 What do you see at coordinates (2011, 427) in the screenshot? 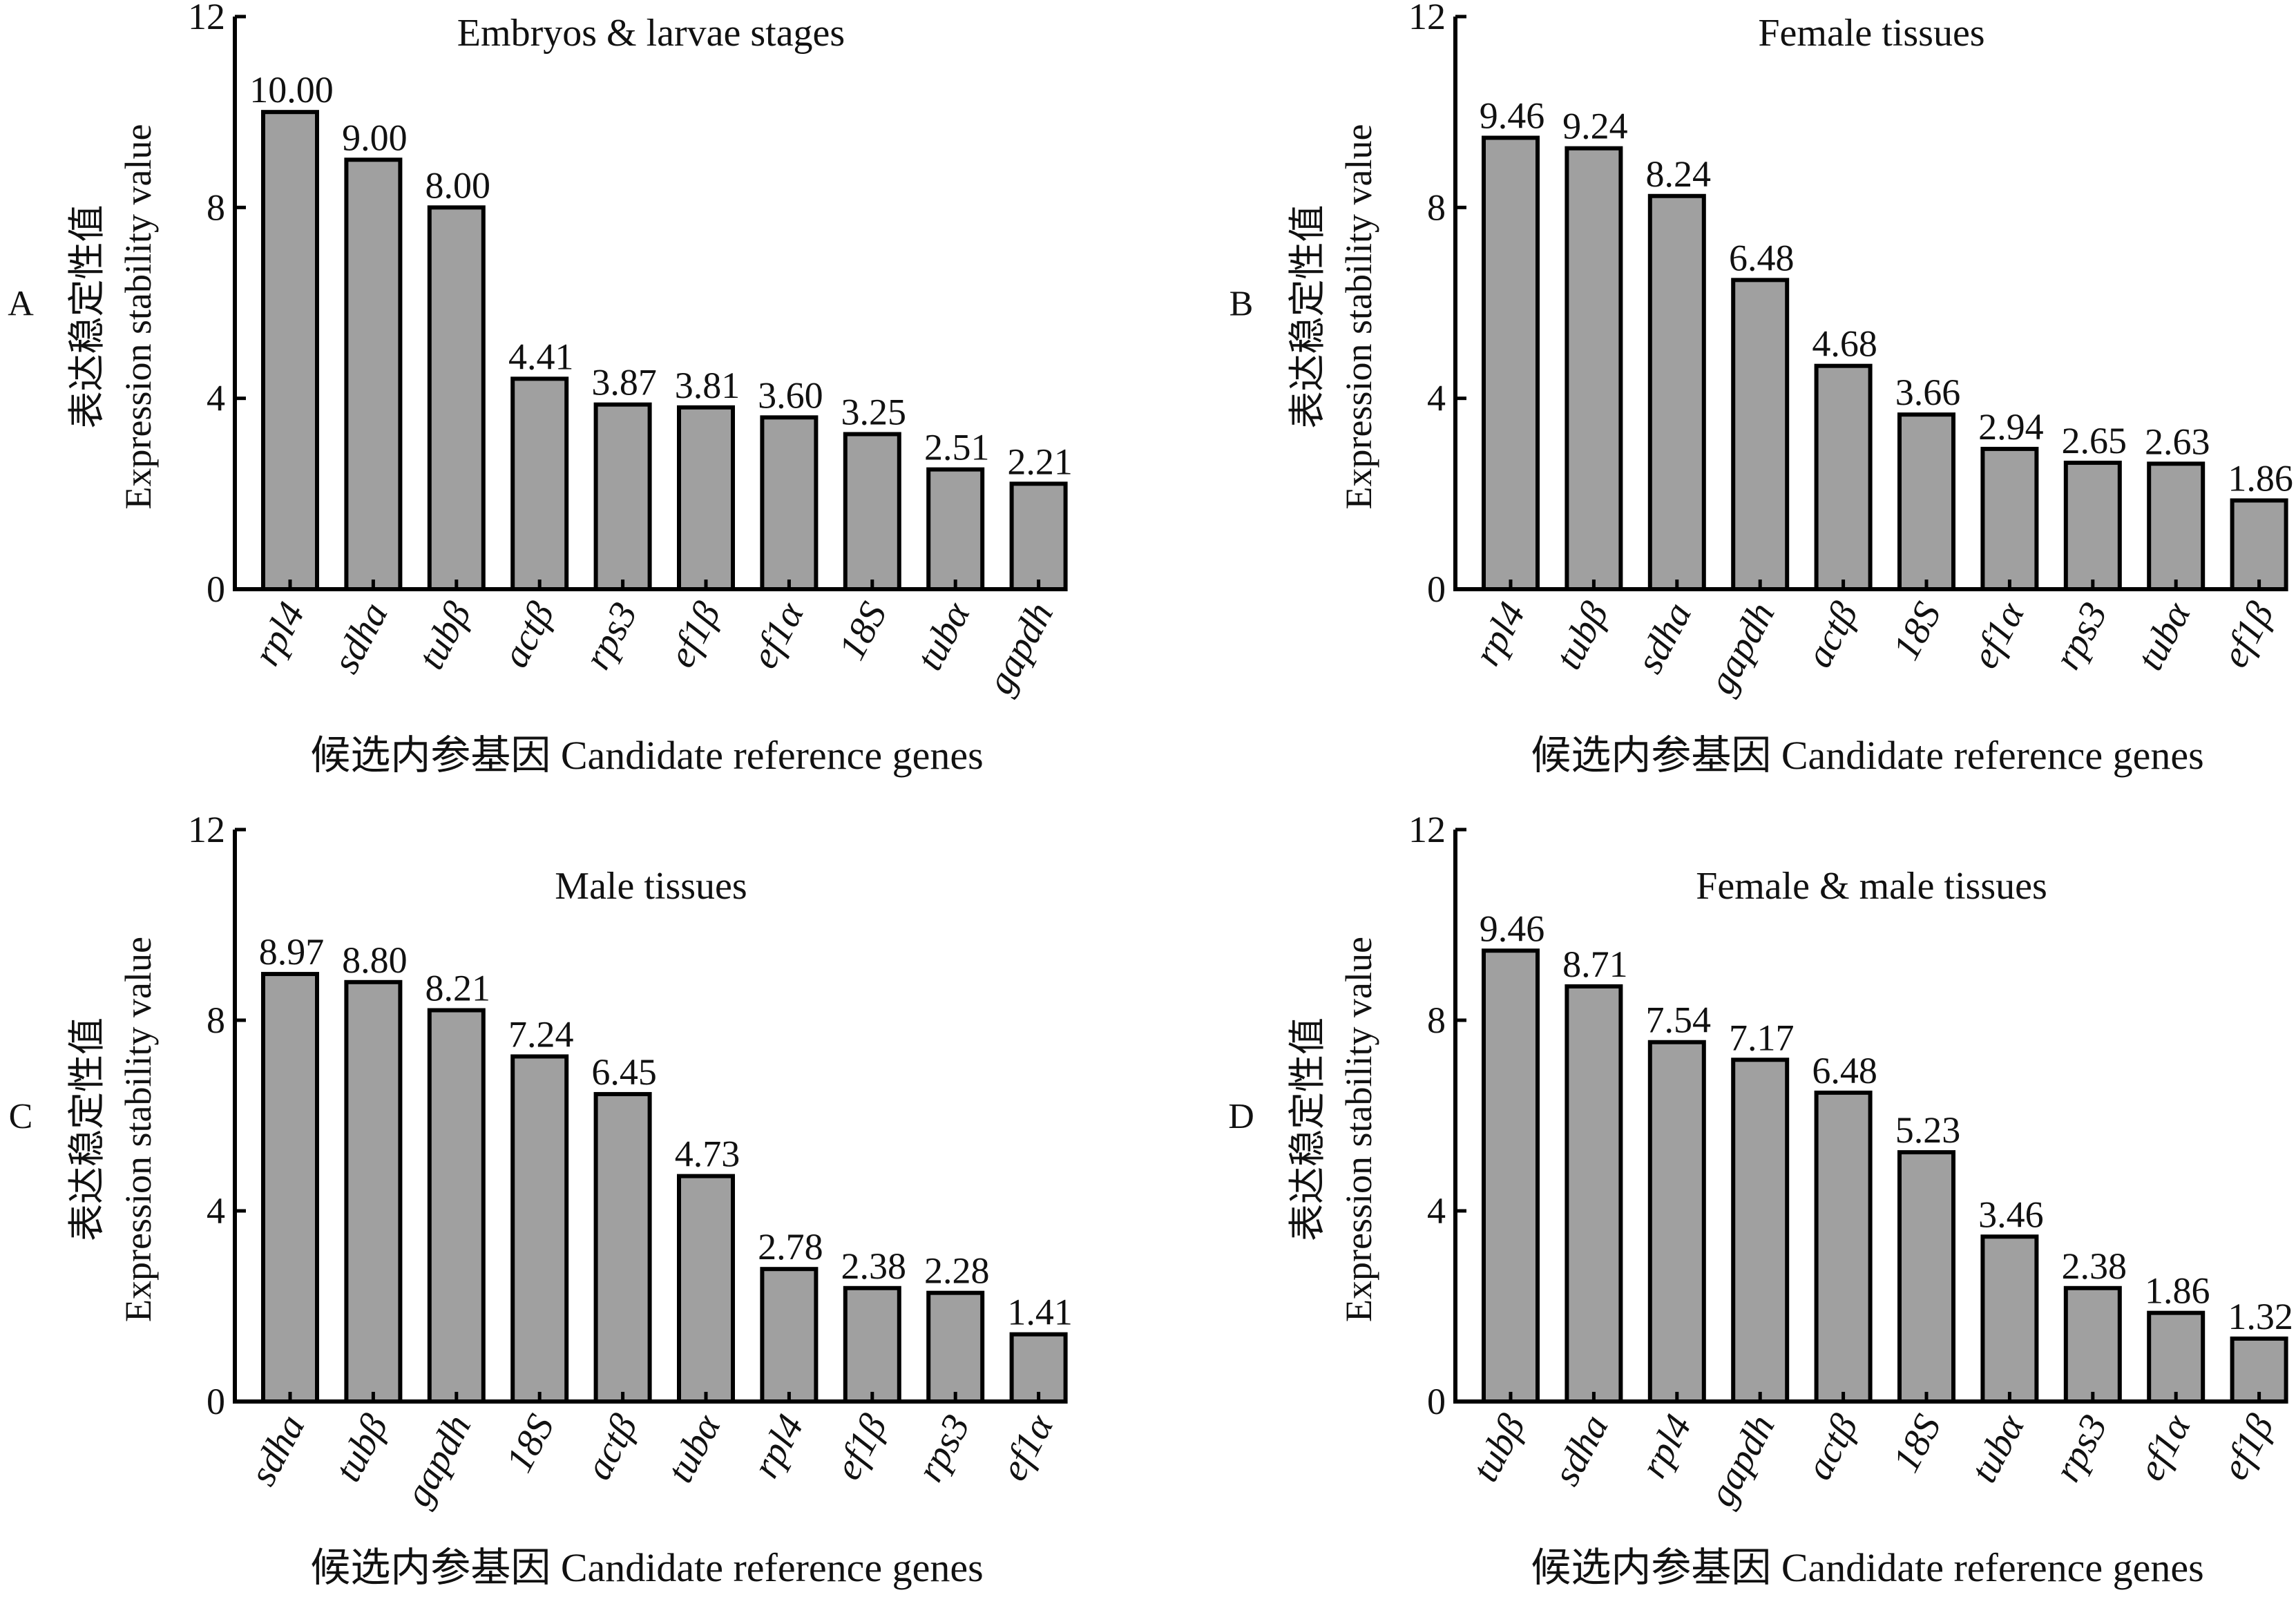
I see `value-label: 2.94` at bounding box center [2011, 427].